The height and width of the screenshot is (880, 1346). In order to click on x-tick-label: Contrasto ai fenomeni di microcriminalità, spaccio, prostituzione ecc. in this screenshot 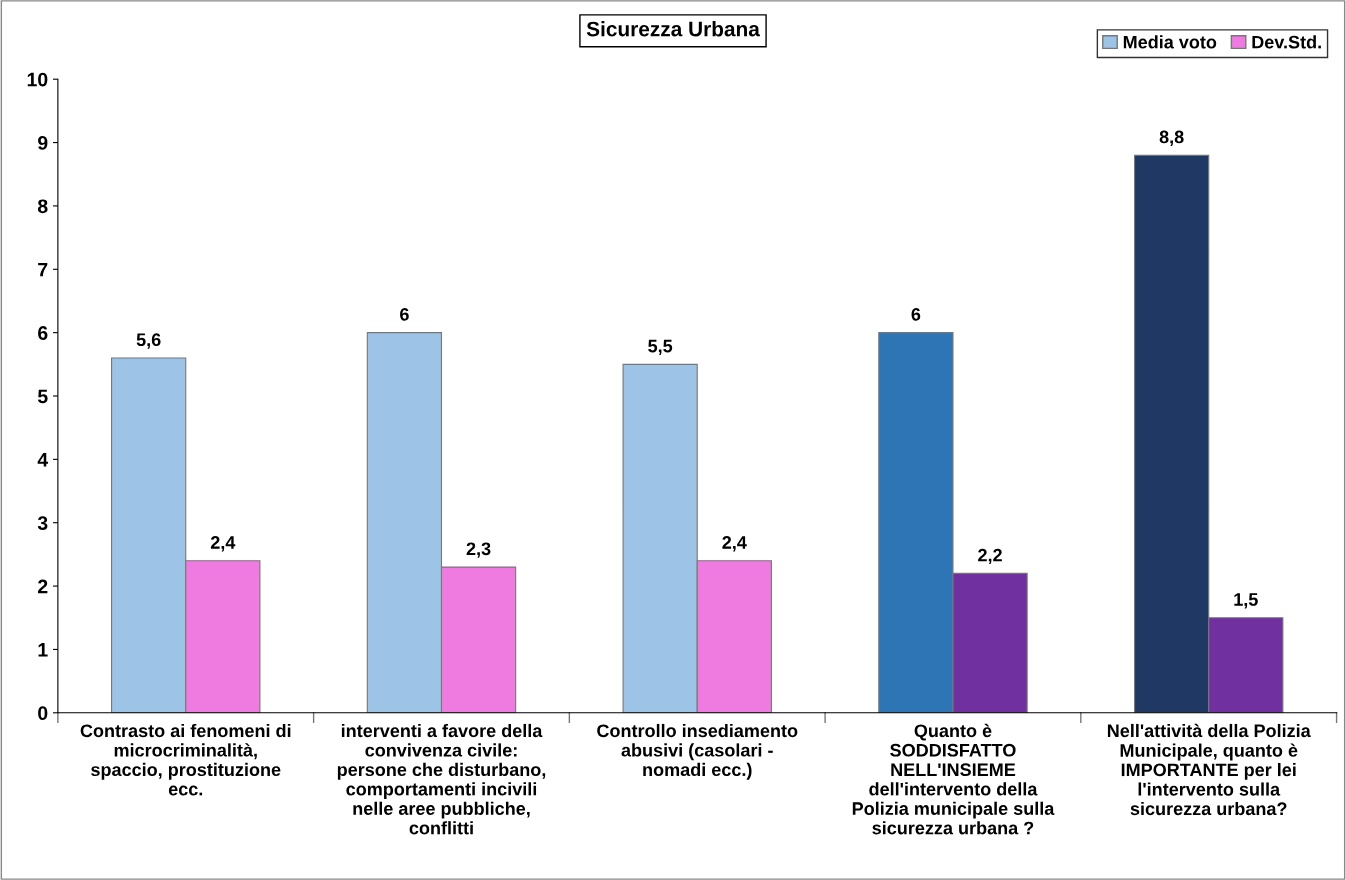, I will do `click(185, 759)`.